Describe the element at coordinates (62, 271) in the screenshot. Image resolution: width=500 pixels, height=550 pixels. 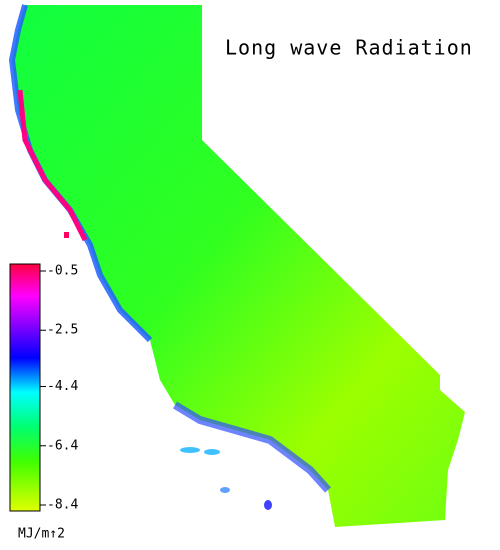
I see `colorbar-tick-label: -0.5` at that location.